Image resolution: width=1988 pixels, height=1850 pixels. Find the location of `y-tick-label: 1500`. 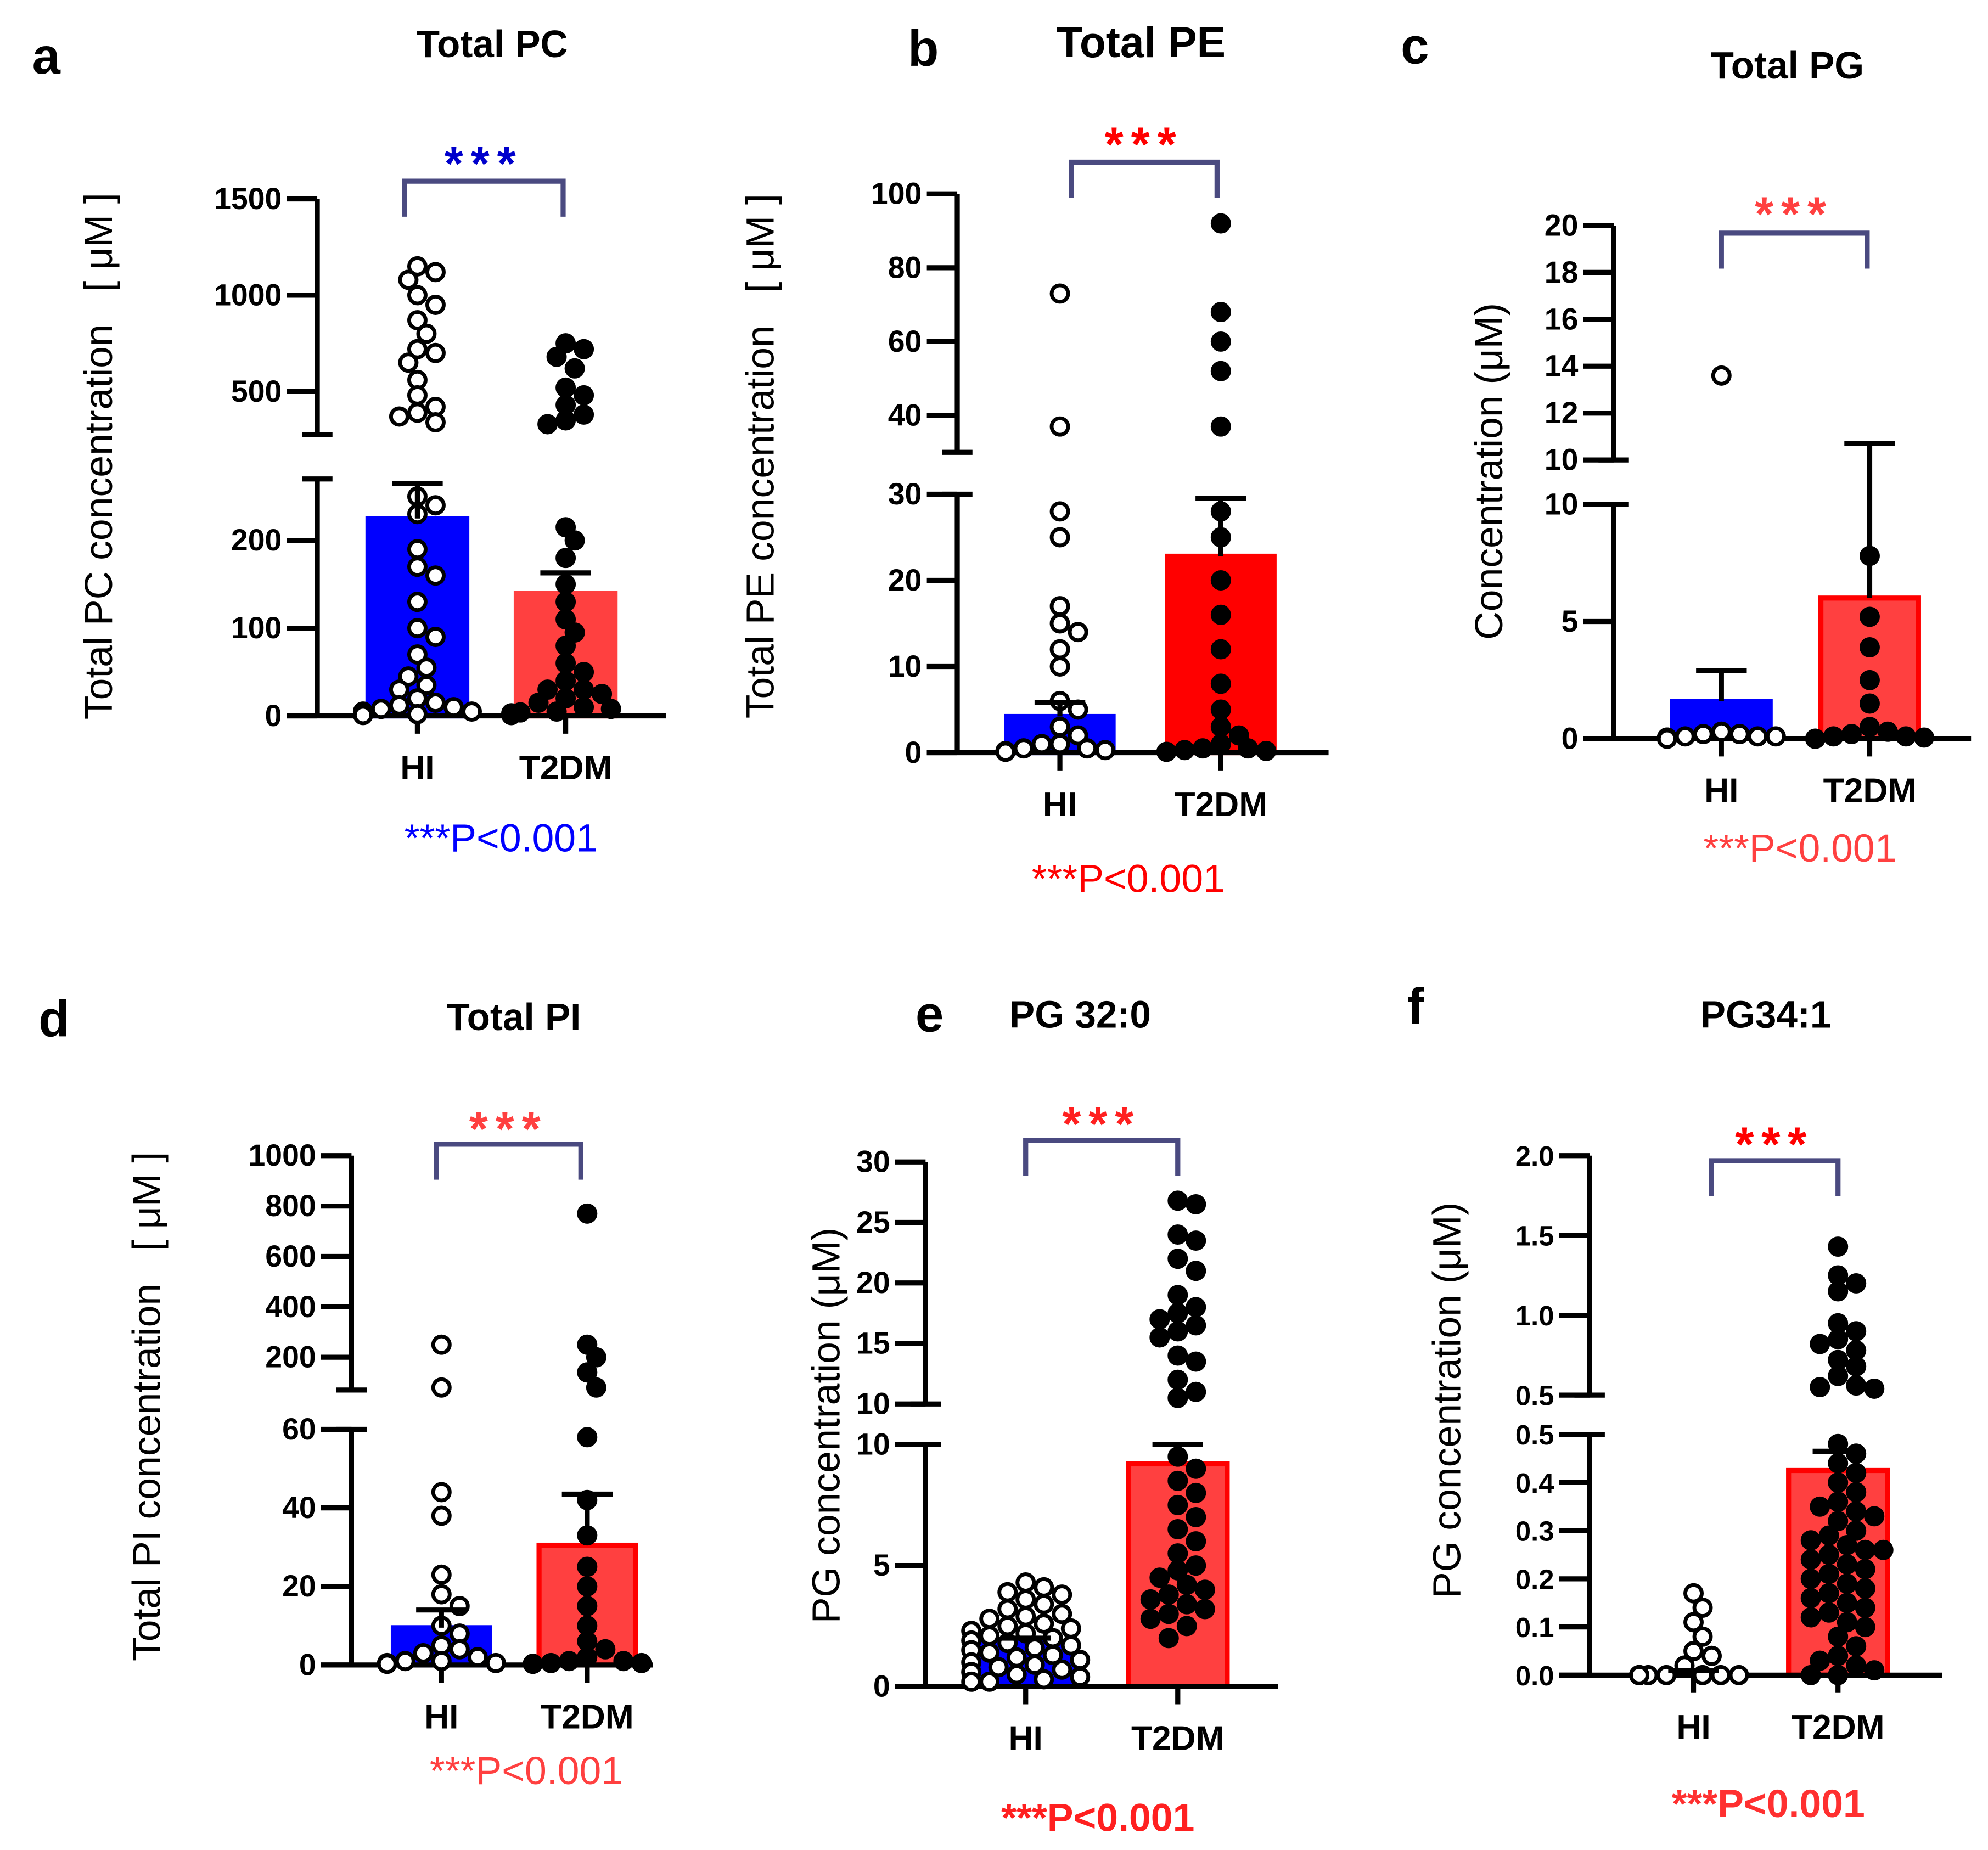

y-tick-label: 1500 is located at coordinates (248, 199).